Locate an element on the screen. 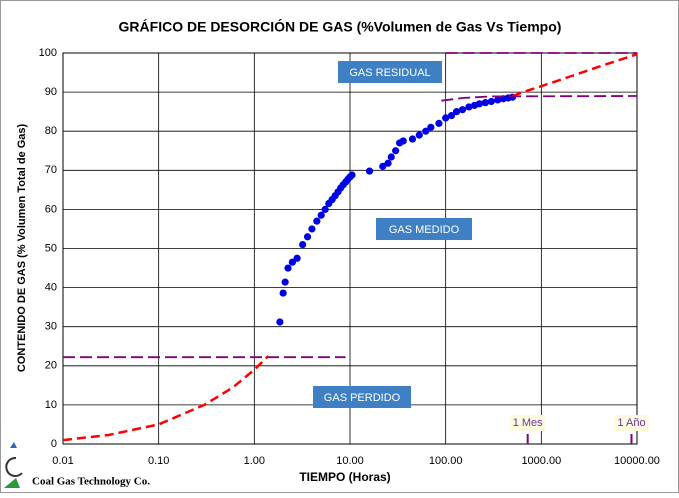 The height and width of the screenshot is (498, 679). y-tick-label: 10 is located at coordinates (51, 405).